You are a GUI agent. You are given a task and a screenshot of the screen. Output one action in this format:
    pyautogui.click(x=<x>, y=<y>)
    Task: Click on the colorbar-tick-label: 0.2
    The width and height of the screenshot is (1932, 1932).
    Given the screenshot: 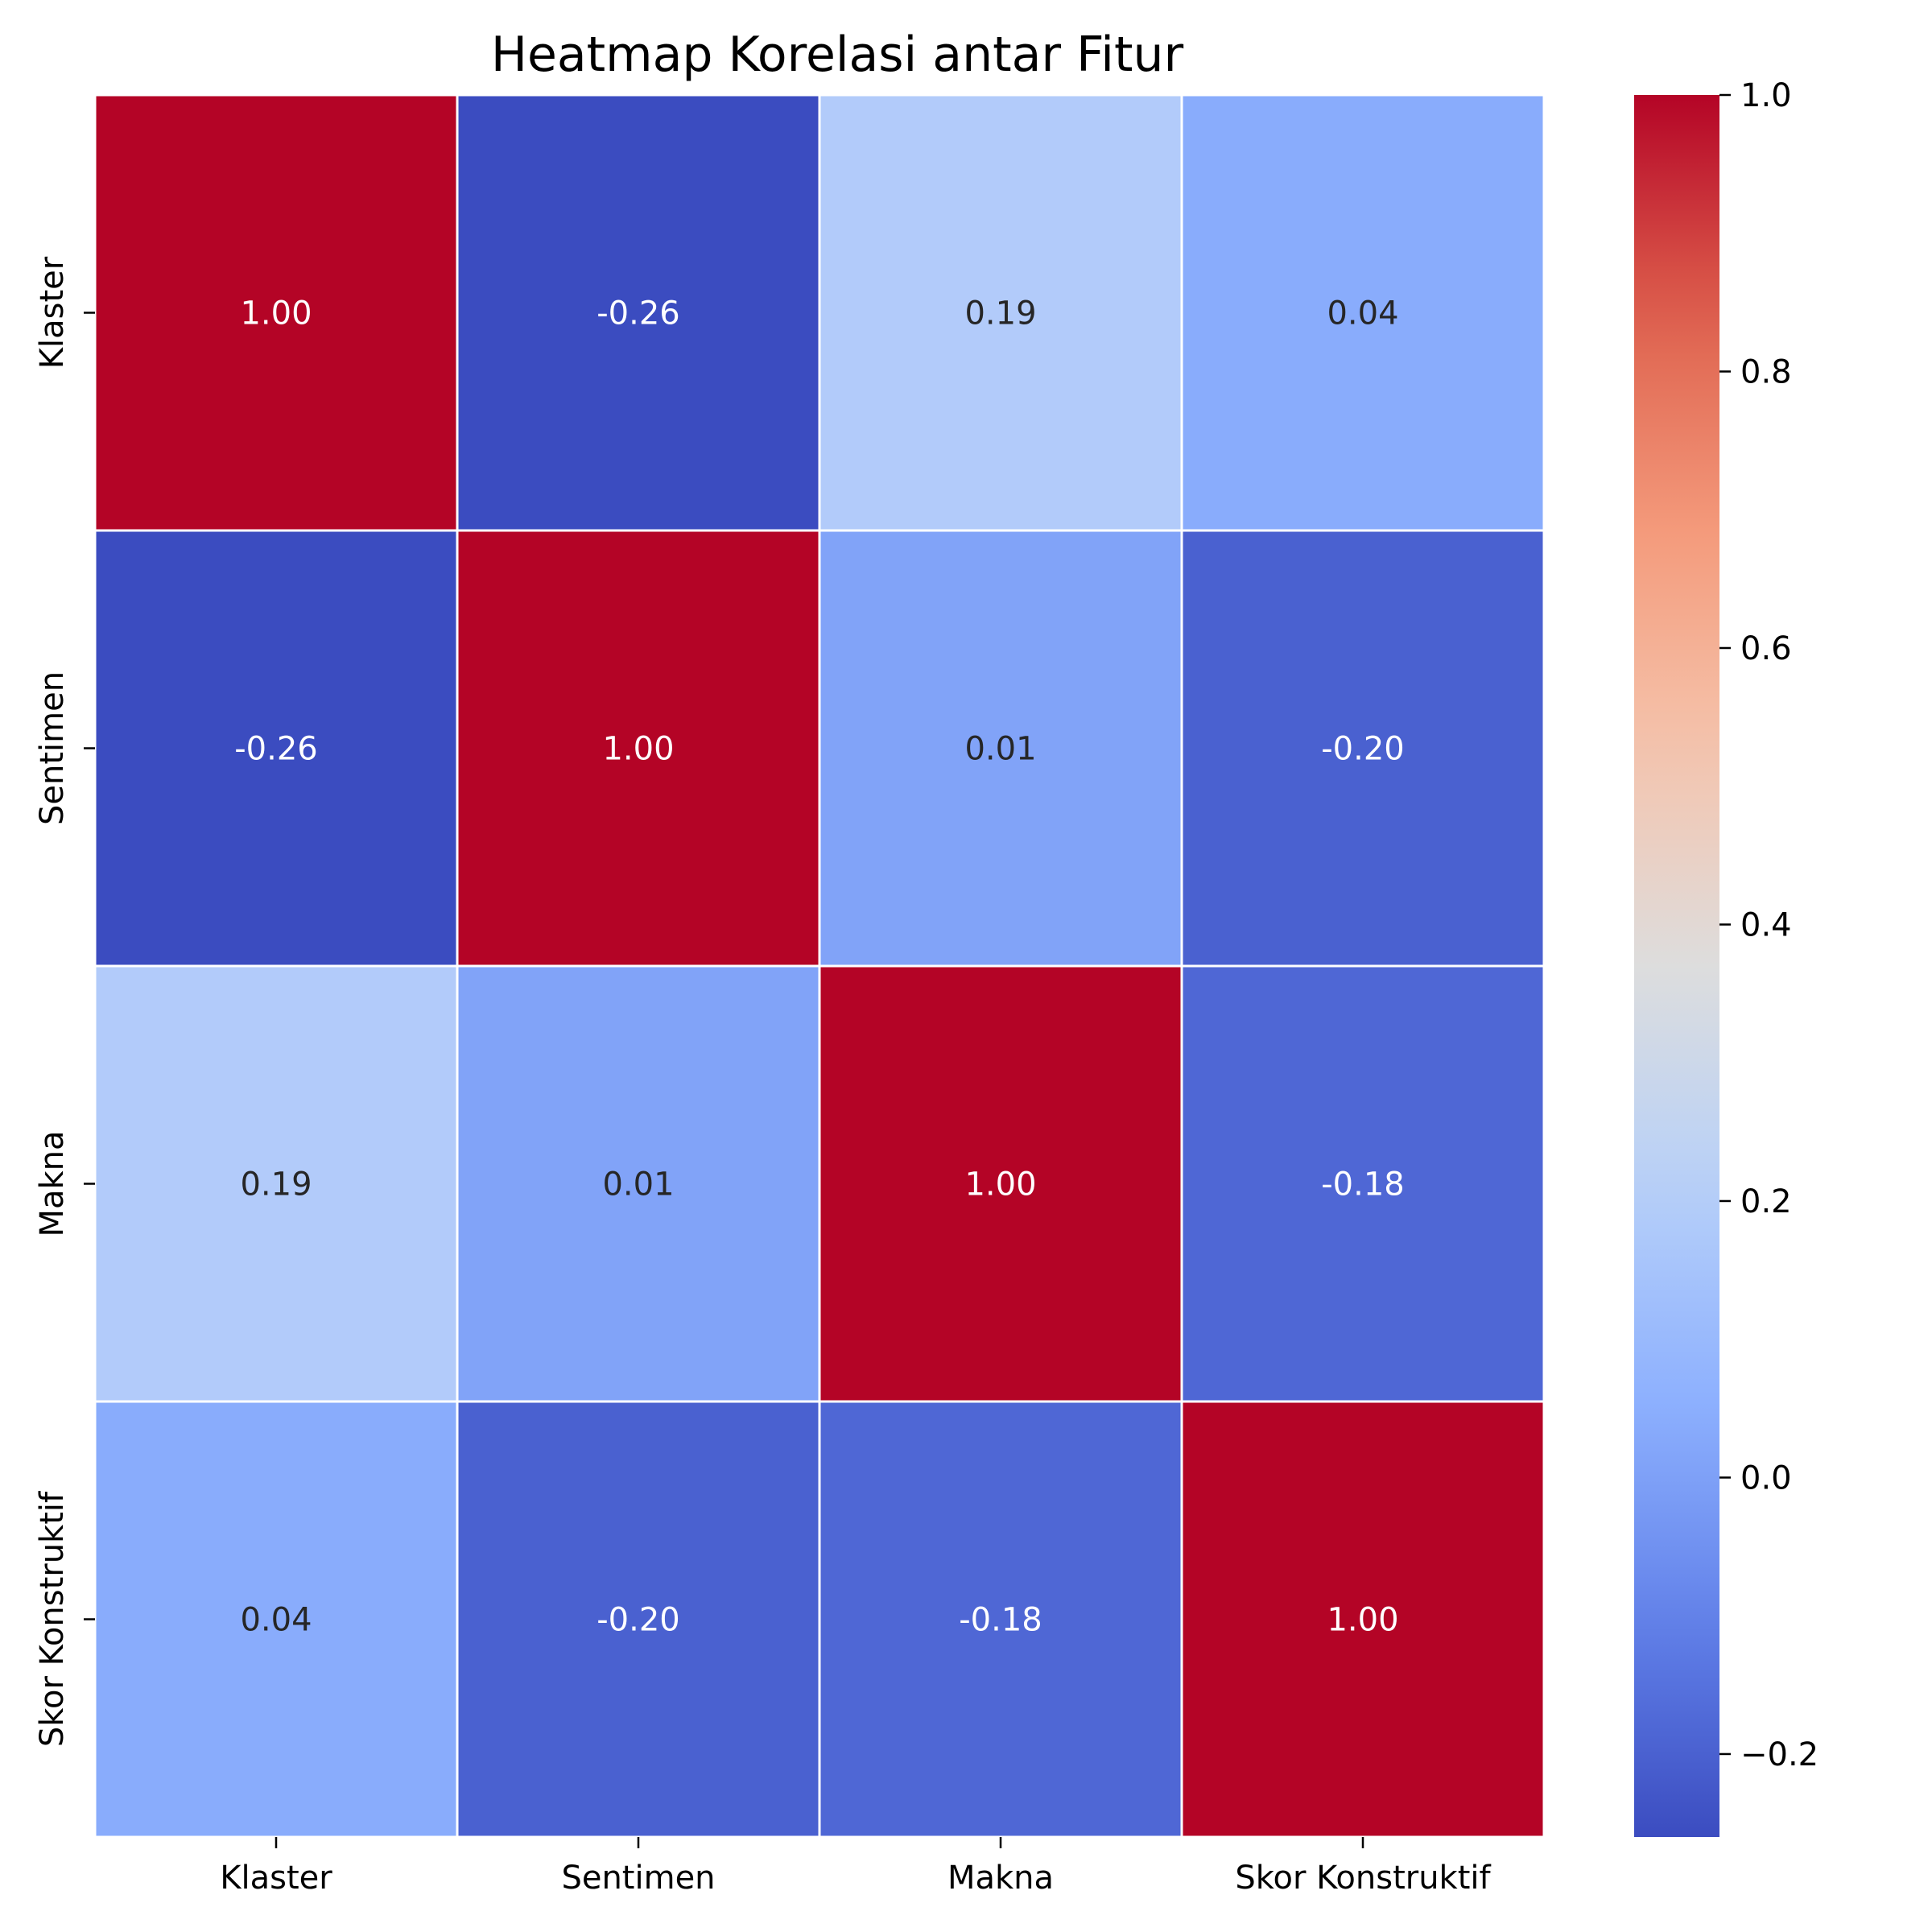 What is the action you would take?
    pyautogui.click(x=1766, y=1201)
    